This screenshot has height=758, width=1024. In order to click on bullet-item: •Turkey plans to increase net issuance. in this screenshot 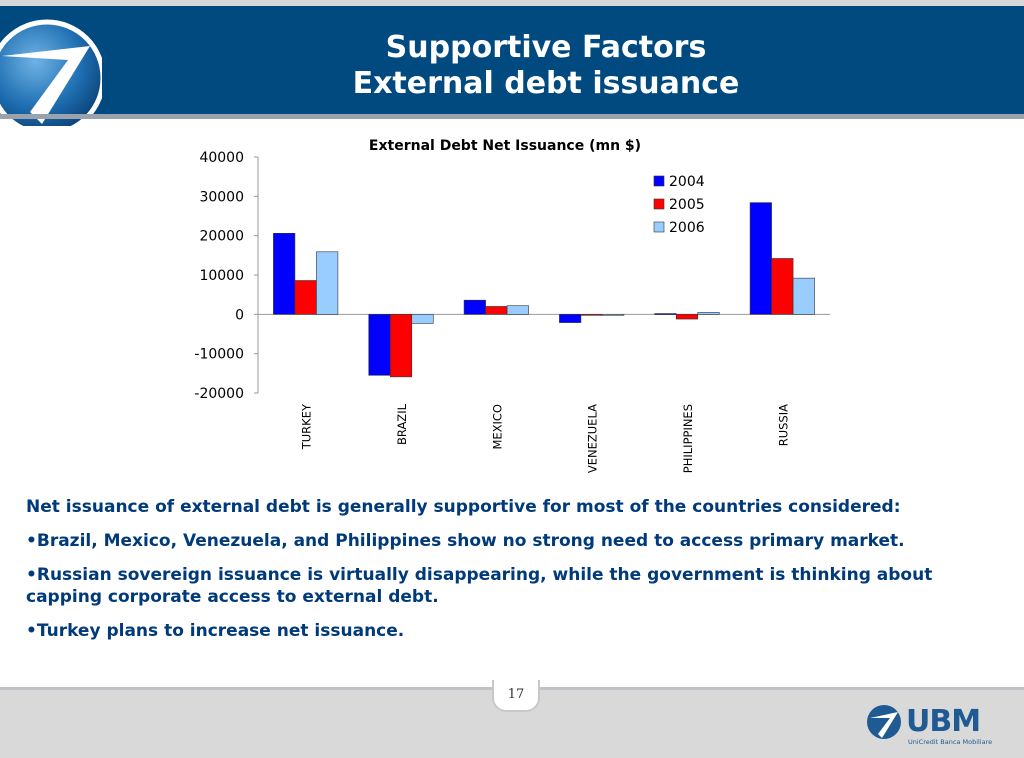, I will do `click(215, 631)`.